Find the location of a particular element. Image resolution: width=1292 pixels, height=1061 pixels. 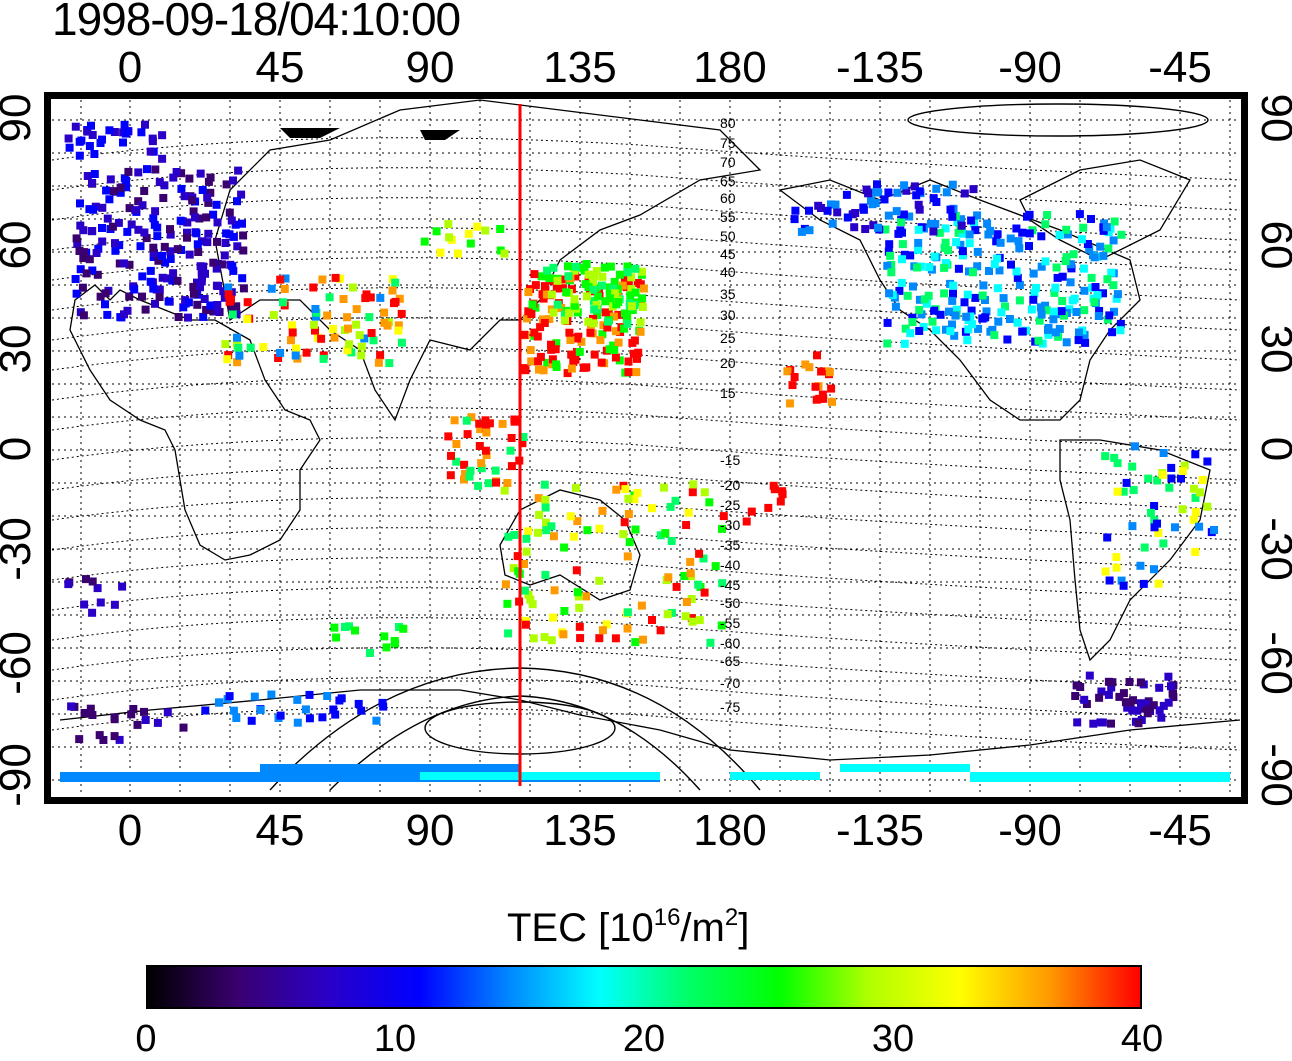

contour-label: 15 is located at coordinates (728, 393).